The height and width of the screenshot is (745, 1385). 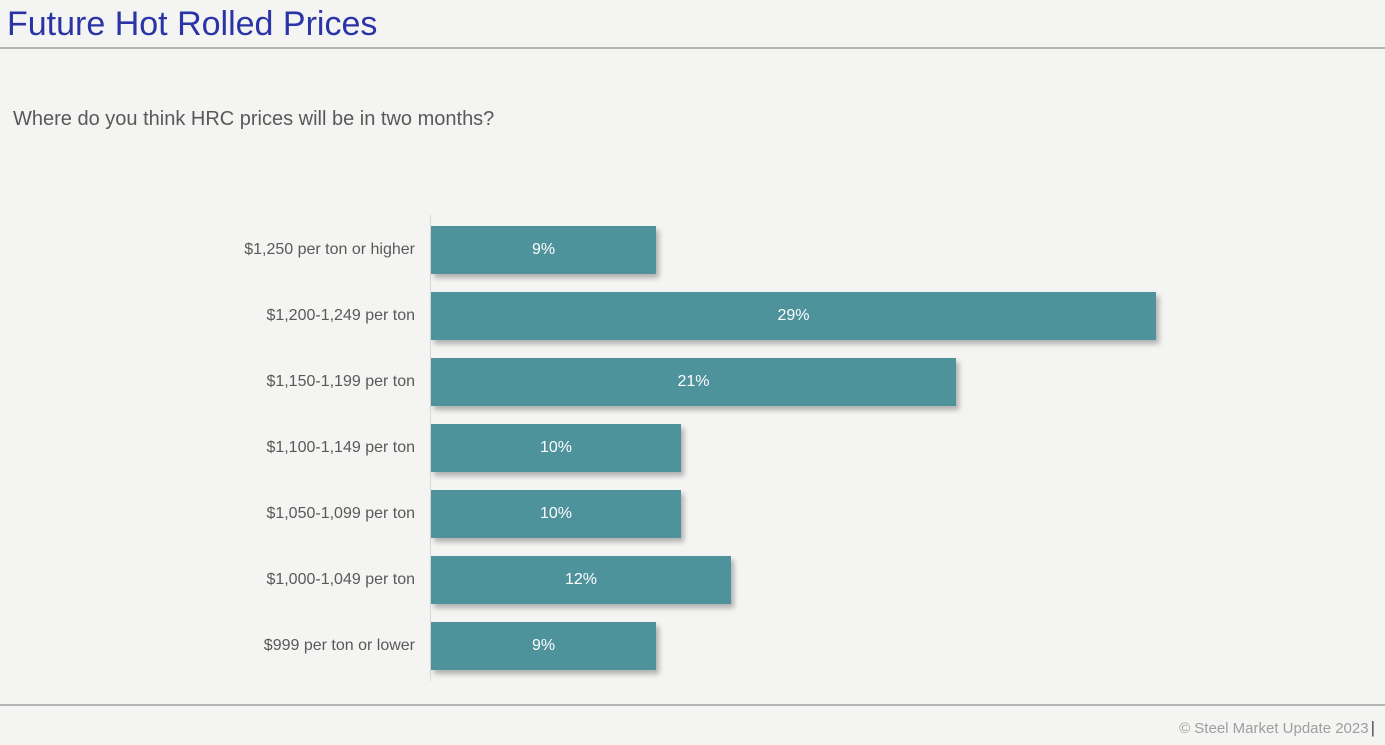 What do you see at coordinates (339, 645) in the screenshot?
I see `category-label: $999 per ton or lower` at bounding box center [339, 645].